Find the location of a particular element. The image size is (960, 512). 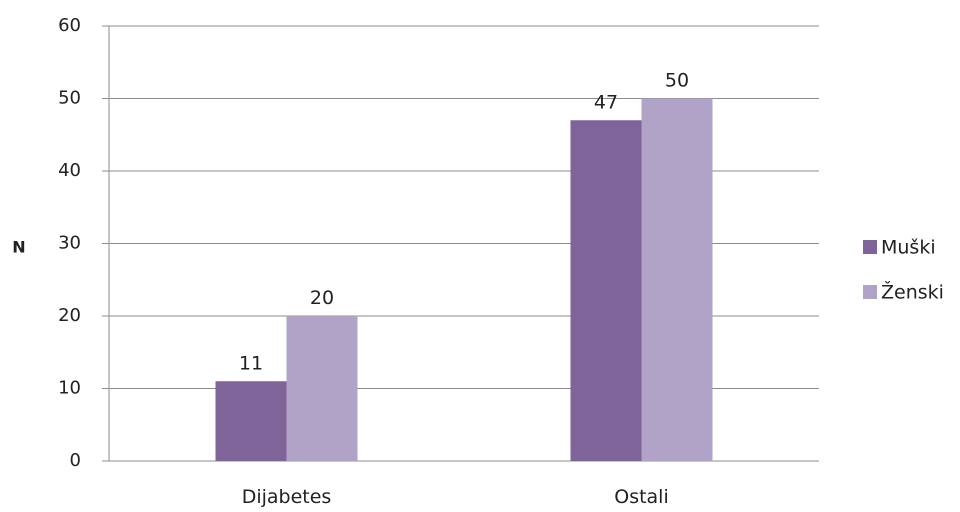

y-tick-label: 40 is located at coordinates (69, 170).